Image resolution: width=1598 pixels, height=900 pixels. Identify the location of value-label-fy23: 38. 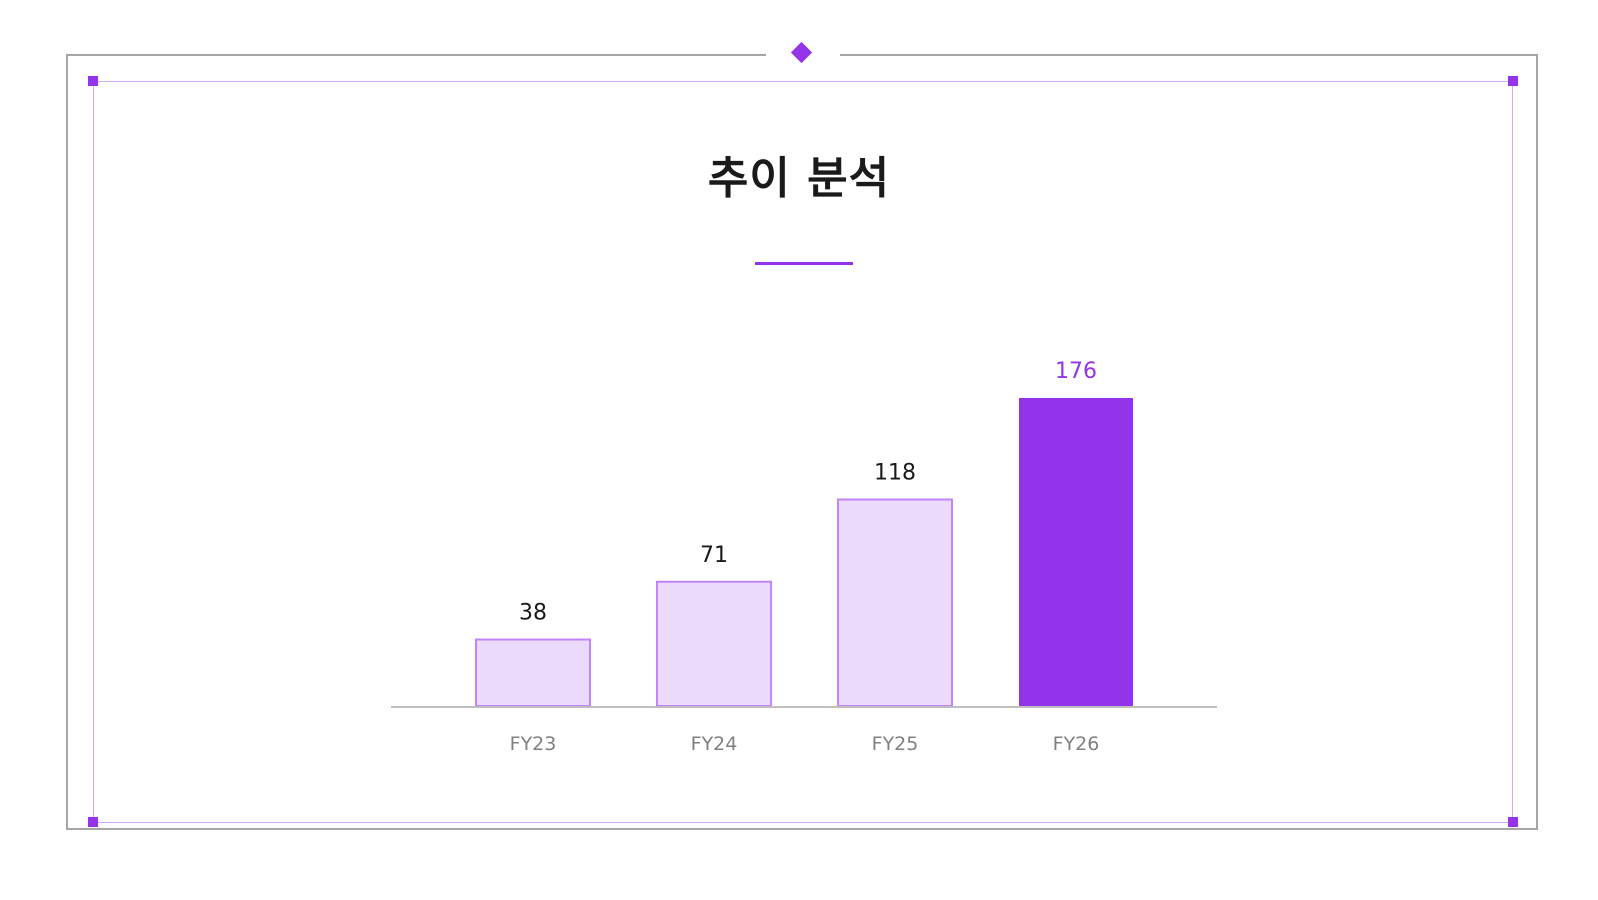
(533, 613).